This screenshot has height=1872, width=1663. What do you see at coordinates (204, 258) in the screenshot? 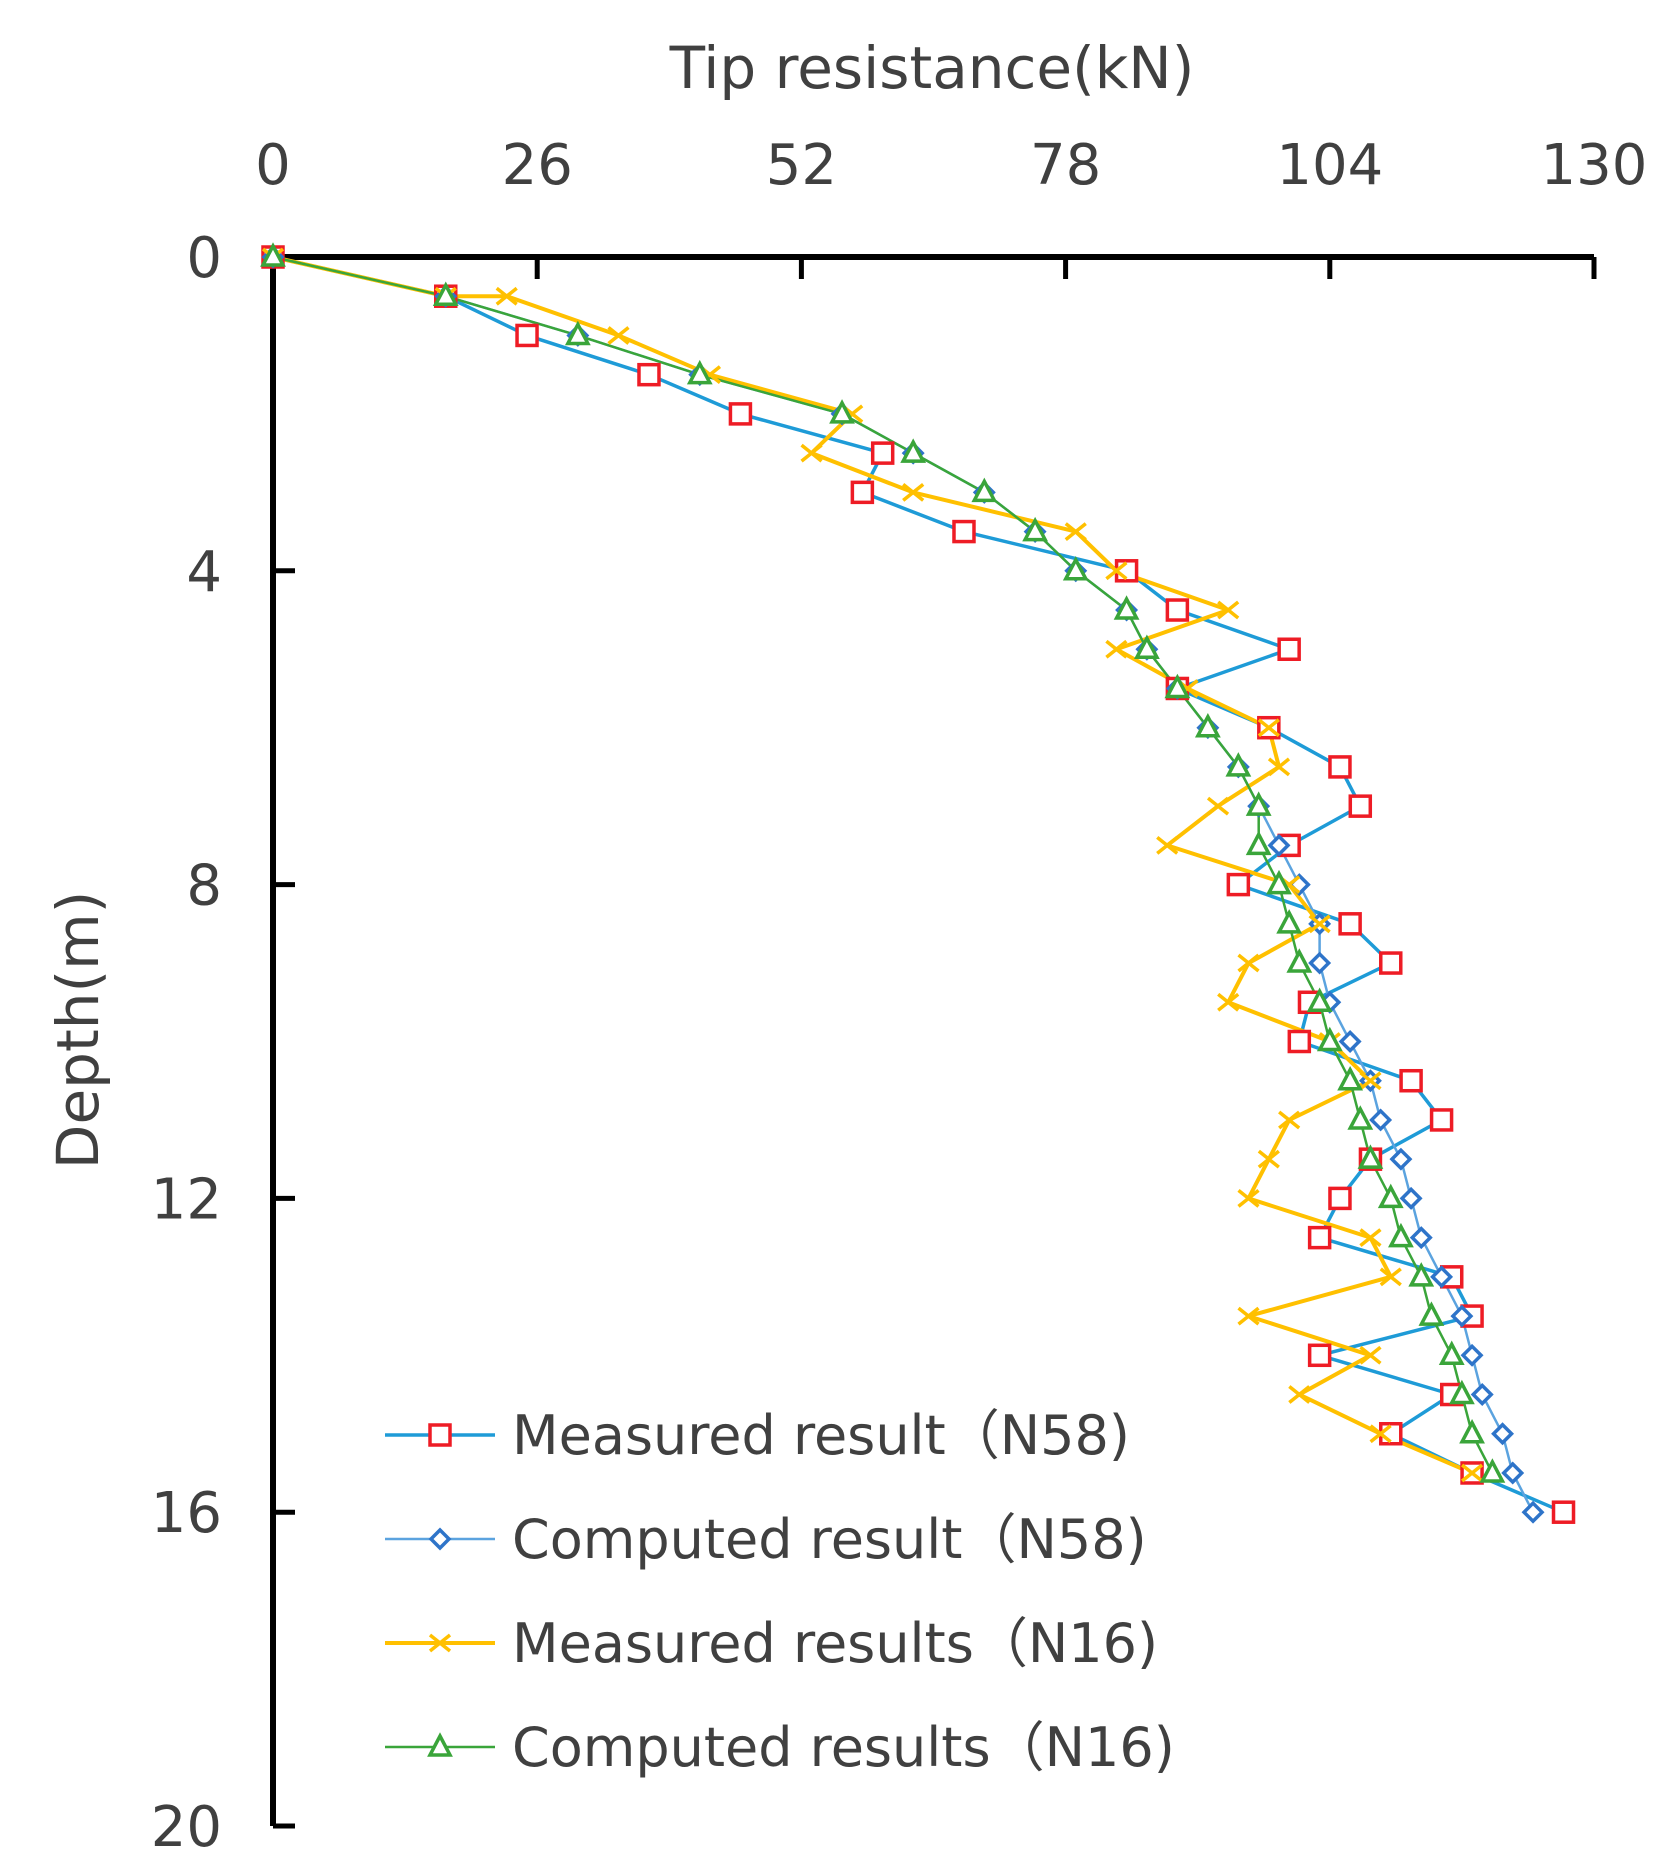
I see `y-tick-label: 0` at bounding box center [204, 258].